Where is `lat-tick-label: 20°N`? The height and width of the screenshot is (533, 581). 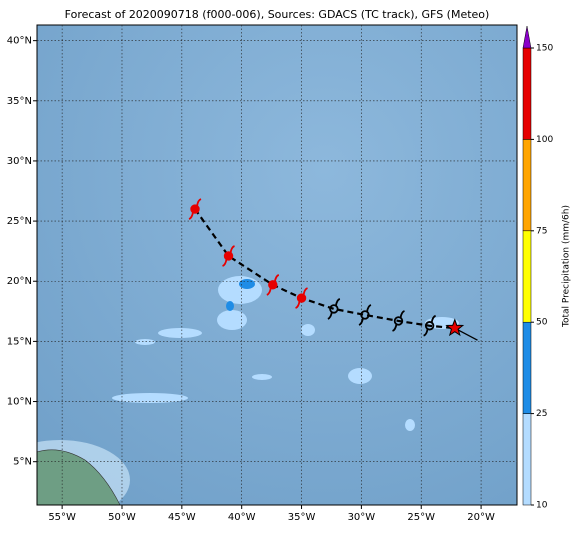 lat-tick-label: 20°N is located at coordinates (19, 281).